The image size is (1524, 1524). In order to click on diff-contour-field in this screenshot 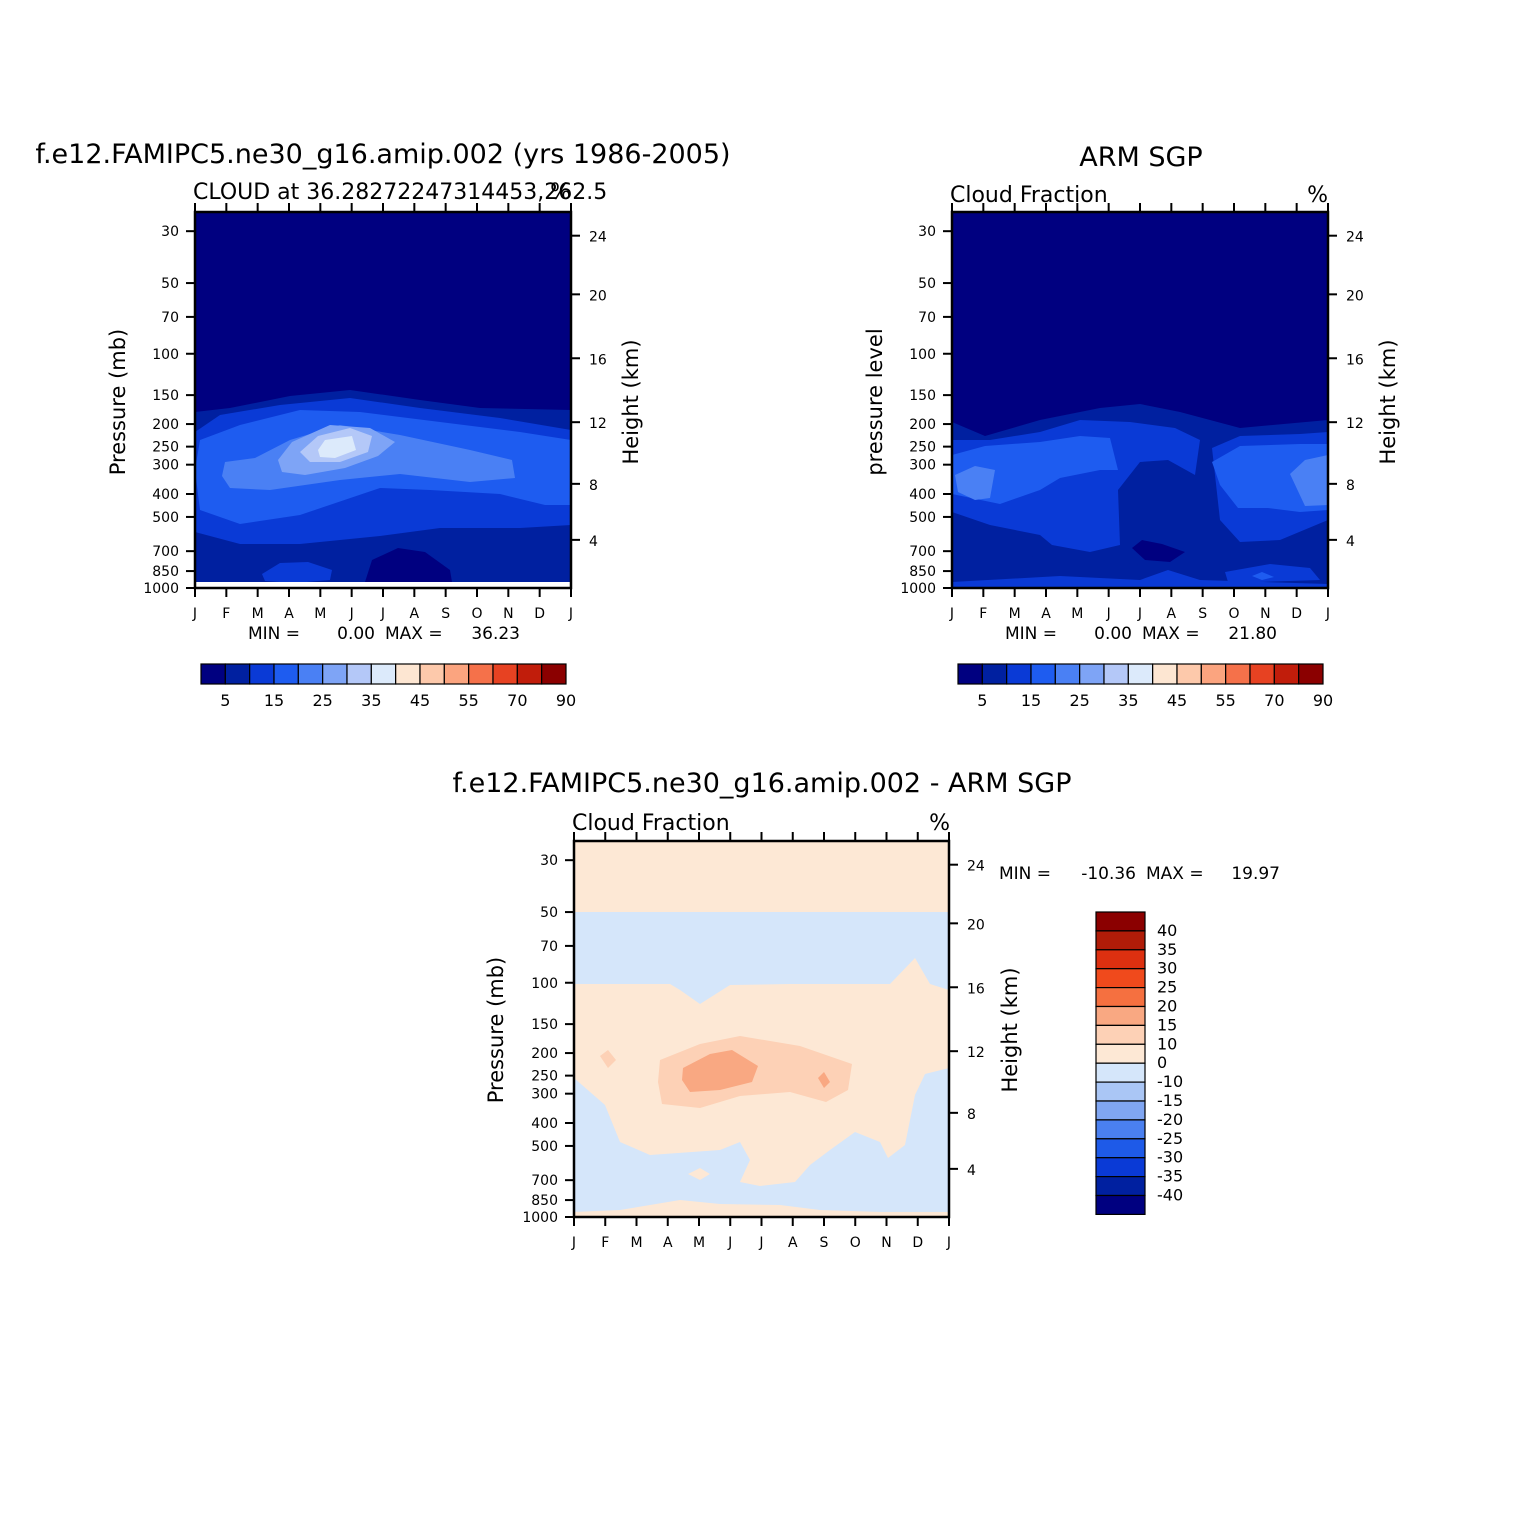, I will do `click(761, 1029)`.